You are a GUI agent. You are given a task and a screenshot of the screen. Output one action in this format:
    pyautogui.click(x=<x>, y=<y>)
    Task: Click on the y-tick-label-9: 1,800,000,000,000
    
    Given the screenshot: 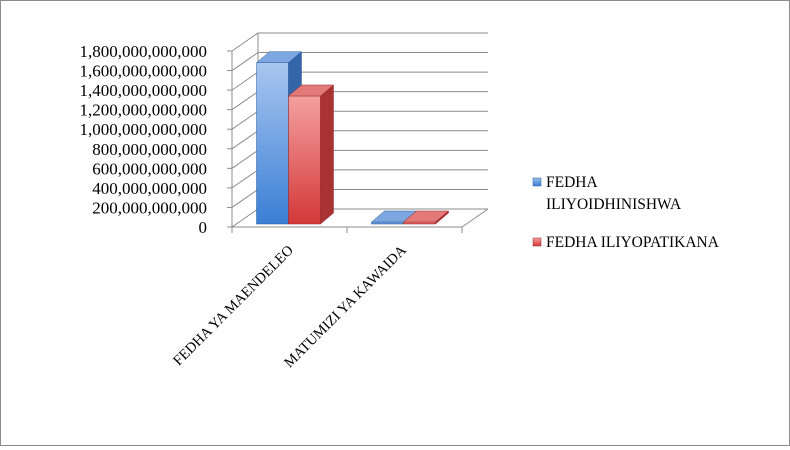 What is the action you would take?
    pyautogui.click(x=144, y=51)
    